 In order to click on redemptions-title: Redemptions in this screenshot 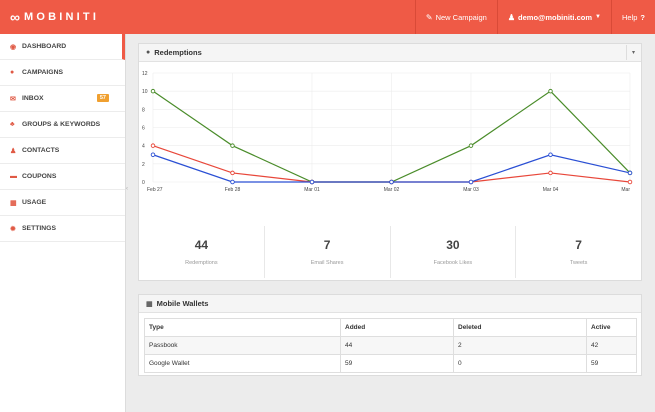, I will do `click(178, 52)`.